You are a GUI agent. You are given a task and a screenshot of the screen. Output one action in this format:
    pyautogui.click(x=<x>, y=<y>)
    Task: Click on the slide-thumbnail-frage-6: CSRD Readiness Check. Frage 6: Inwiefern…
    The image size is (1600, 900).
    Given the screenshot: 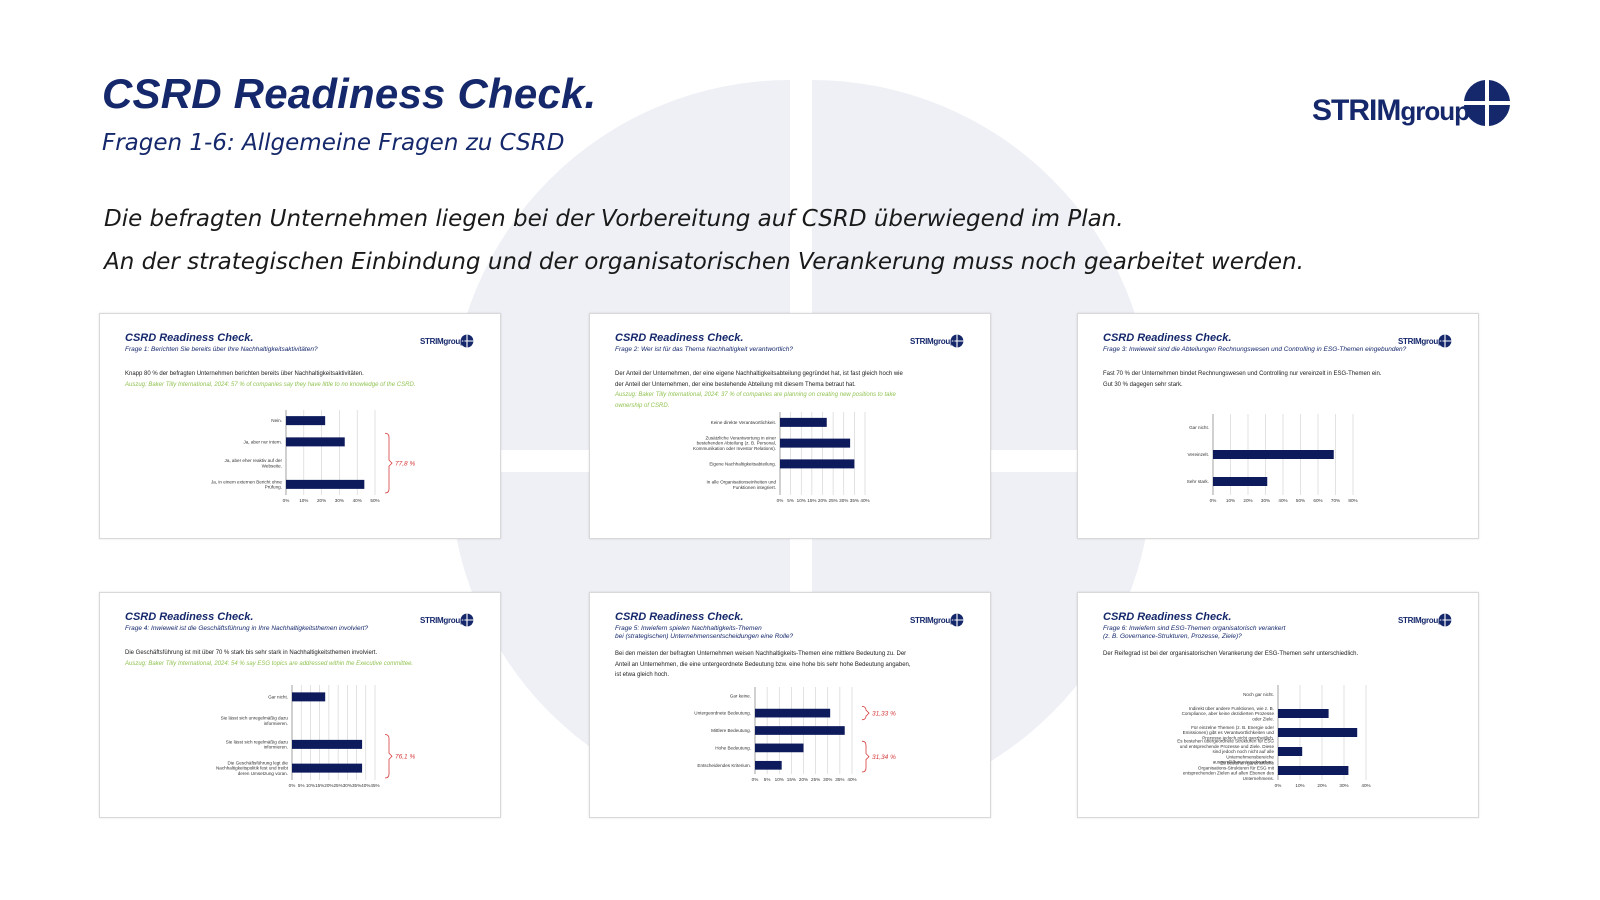 What is the action you would take?
    pyautogui.click(x=1278, y=705)
    